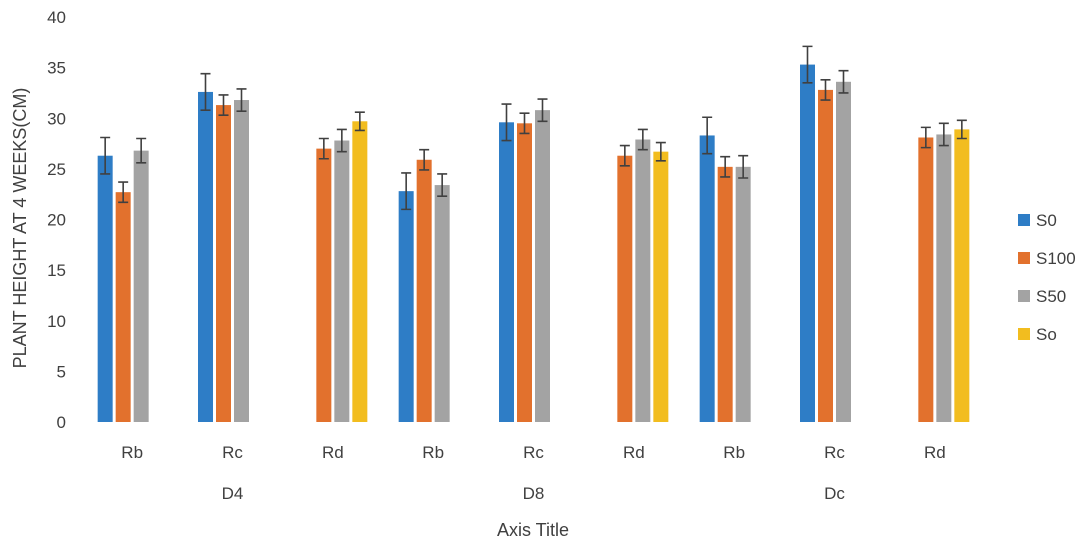 The image size is (1090, 547). Describe the element at coordinates (56, 321) in the screenshot. I see `y-tick-label: 10` at that location.